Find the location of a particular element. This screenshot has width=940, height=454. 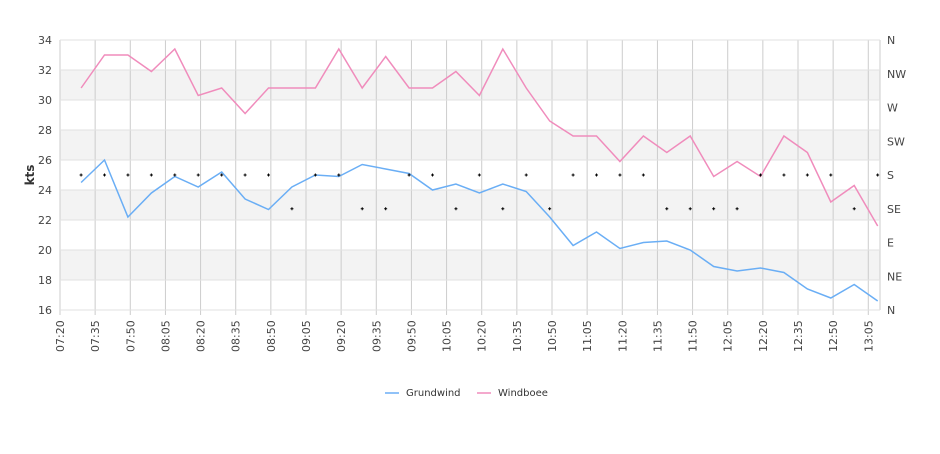

y-tick-label: 30 is located at coordinates (45, 100).